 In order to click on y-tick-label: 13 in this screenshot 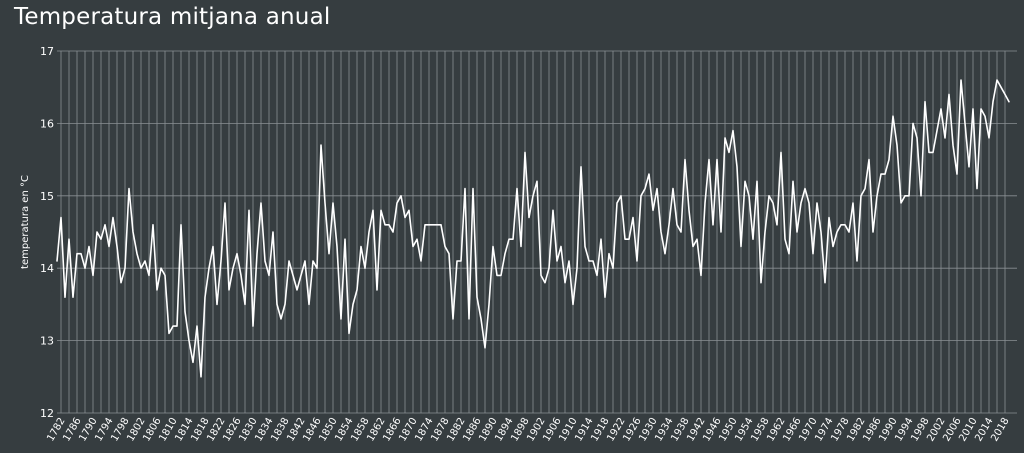, I will do `click(47, 341)`.